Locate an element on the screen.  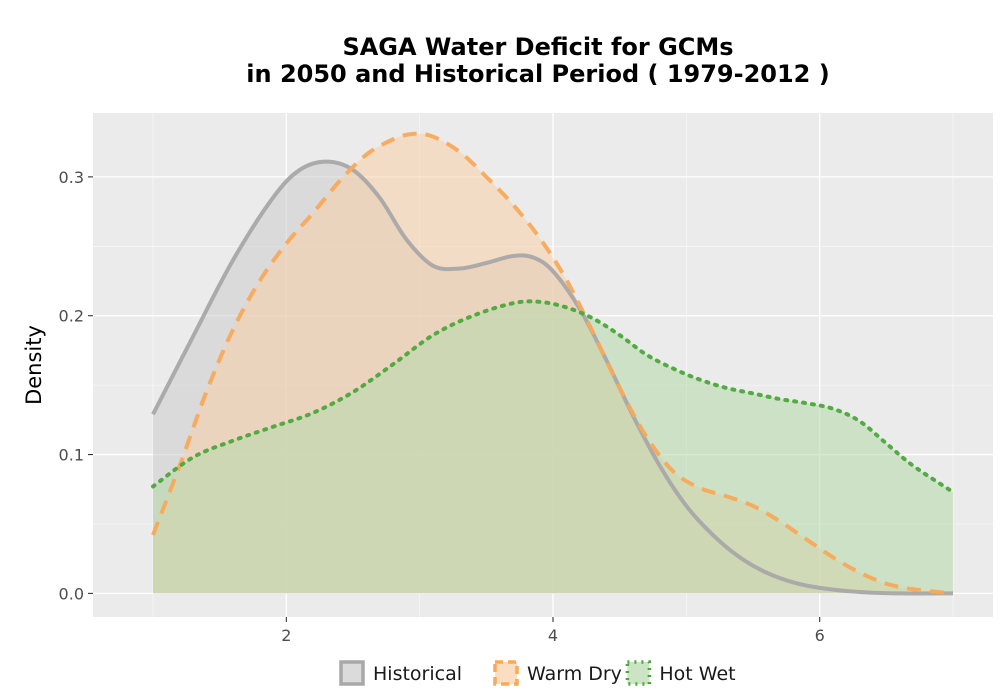
chart-title: SAGA Water Deficit for GCMs is located at coordinates (537, 47).